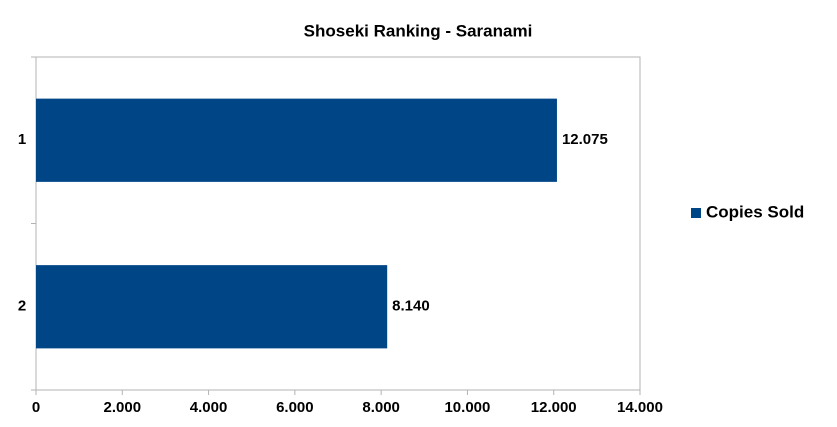  I want to click on x-tick-label: 14.000, so click(640, 407).